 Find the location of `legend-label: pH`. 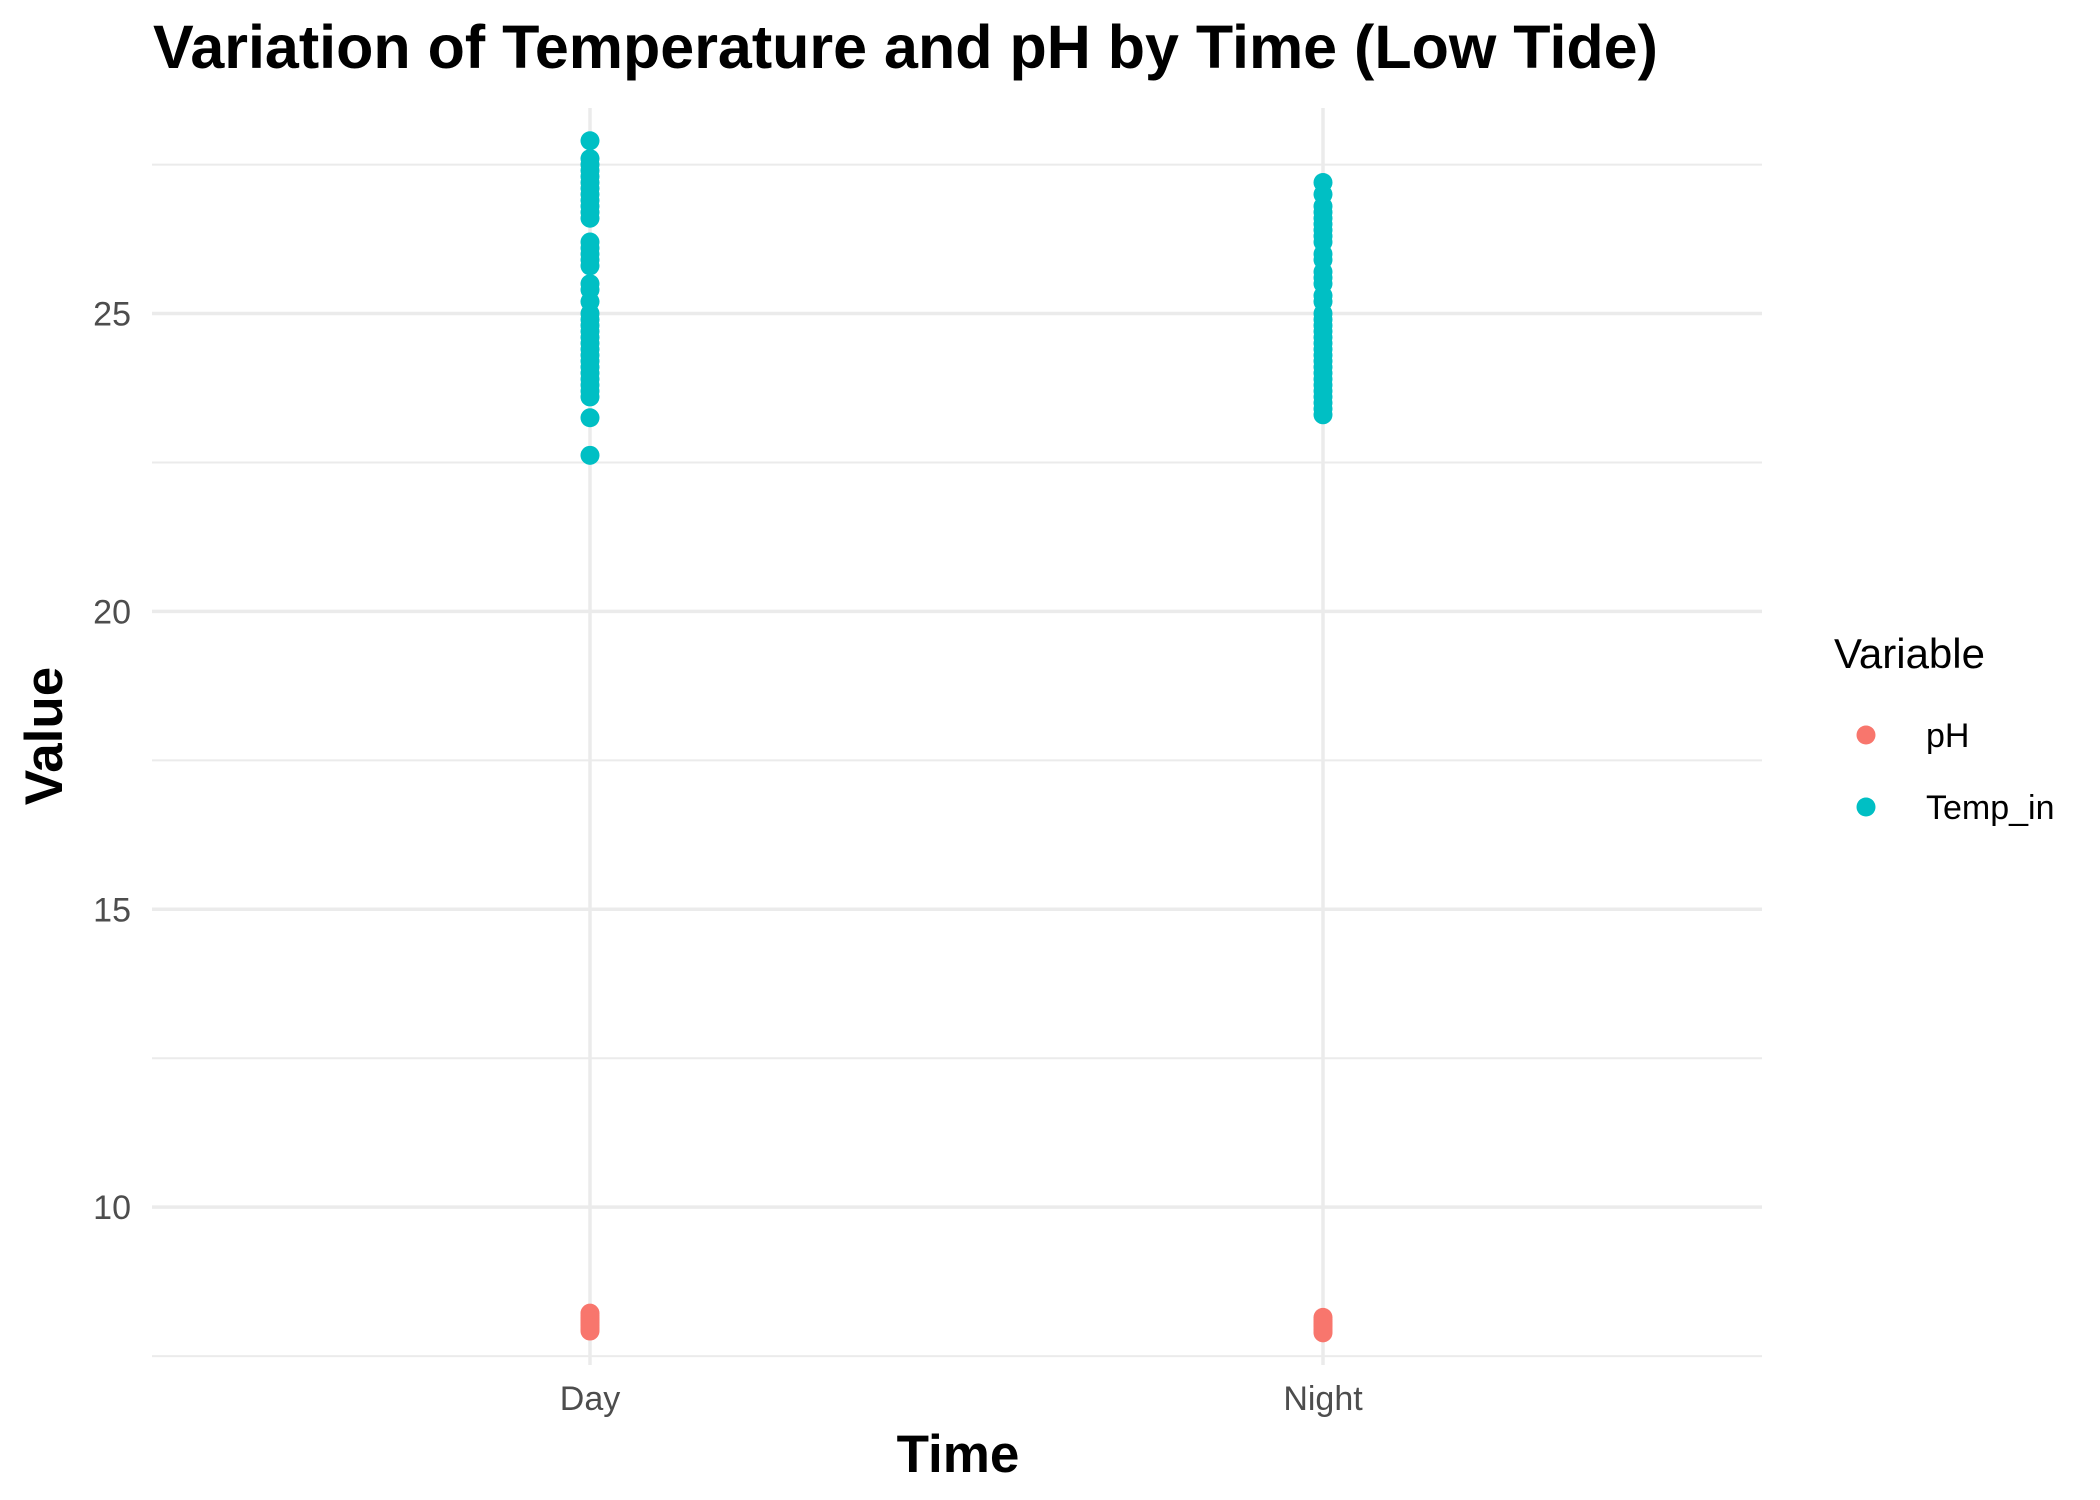

legend-label: pH is located at coordinates (1947, 736).